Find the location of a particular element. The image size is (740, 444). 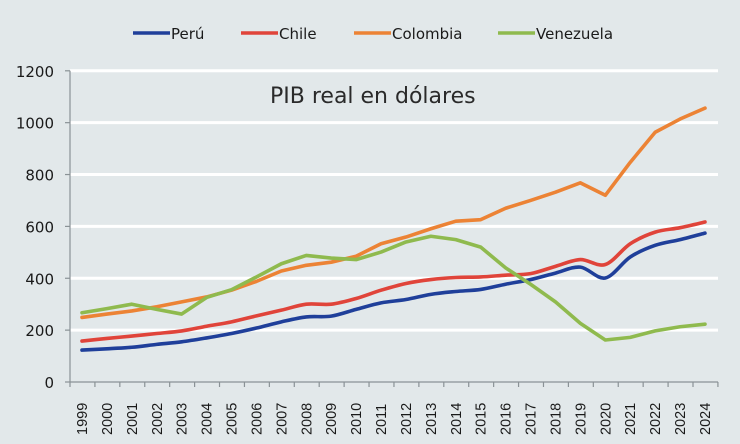

x-tick-label: 2018 is located at coordinates (556, 419).